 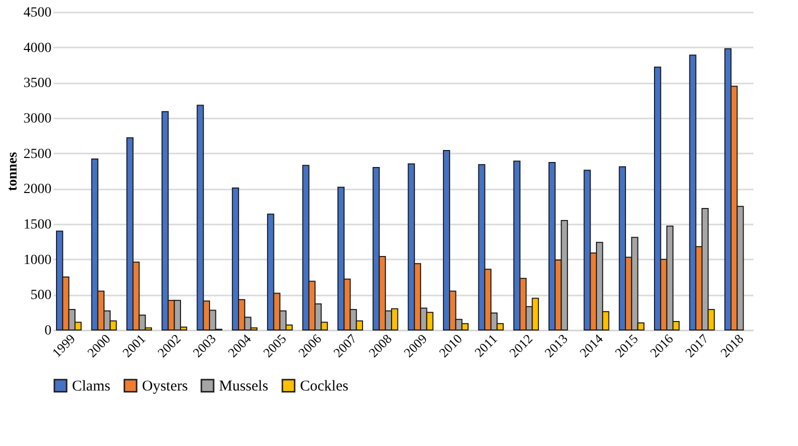 I want to click on y-tick-label: 4500, so click(x=38, y=13).